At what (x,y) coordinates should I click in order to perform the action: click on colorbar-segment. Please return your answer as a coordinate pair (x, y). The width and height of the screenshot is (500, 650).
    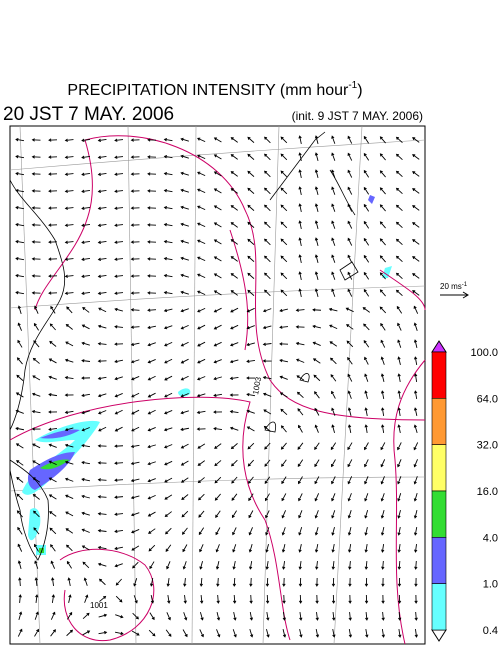
    Looking at the image, I should click on (439, 514).